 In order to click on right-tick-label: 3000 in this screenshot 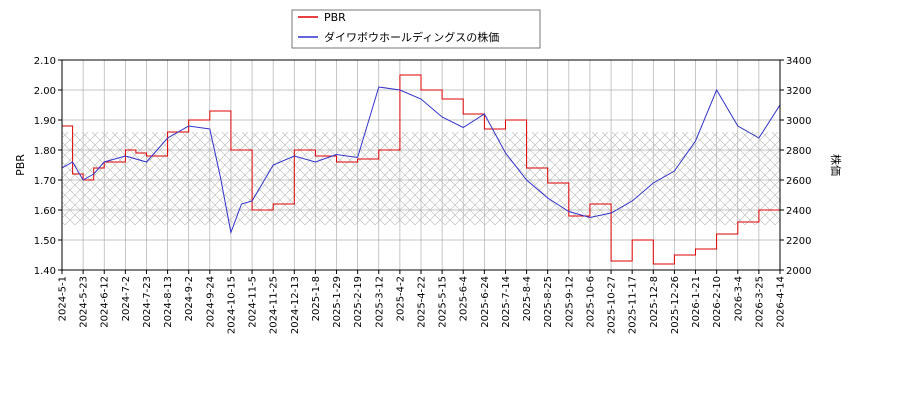, I will do `click(798, 121)`.